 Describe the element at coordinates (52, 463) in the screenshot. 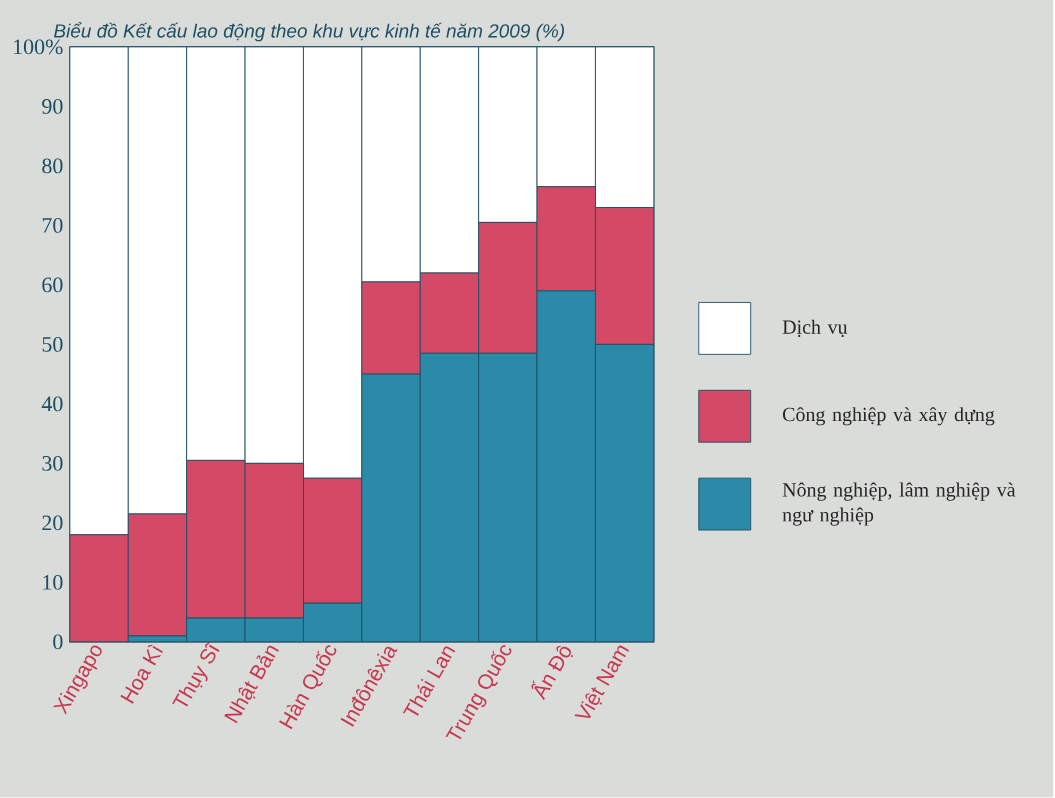

I see `y-tick-label: 30` at that location.